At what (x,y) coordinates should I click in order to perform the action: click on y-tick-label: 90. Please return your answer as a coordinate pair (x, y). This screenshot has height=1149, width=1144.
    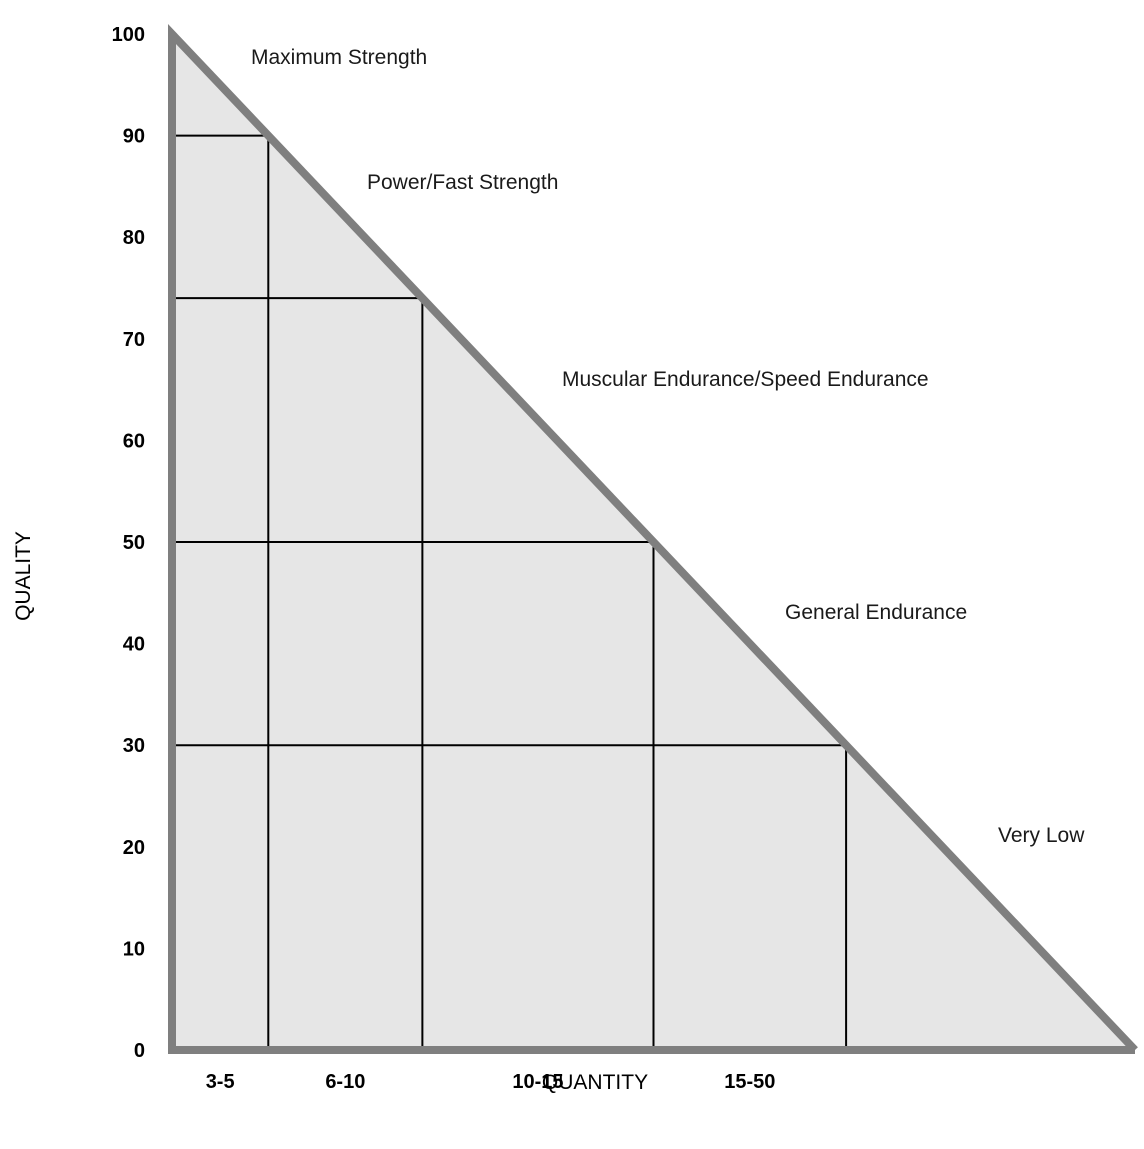
    Looking at the image, I should click on (134, 137).